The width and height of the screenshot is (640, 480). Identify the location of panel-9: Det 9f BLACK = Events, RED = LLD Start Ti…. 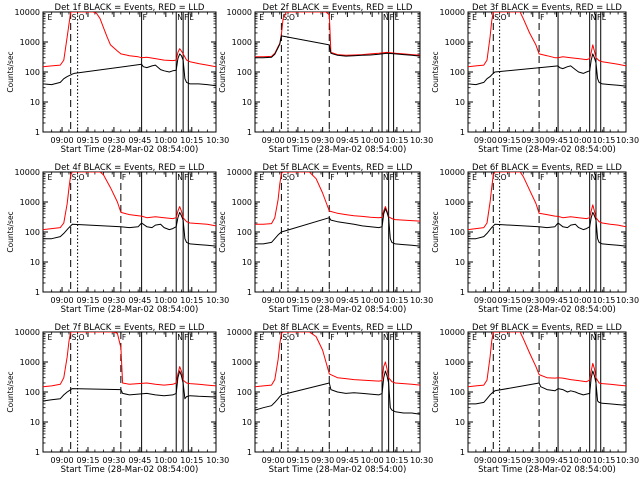
(535, 399).